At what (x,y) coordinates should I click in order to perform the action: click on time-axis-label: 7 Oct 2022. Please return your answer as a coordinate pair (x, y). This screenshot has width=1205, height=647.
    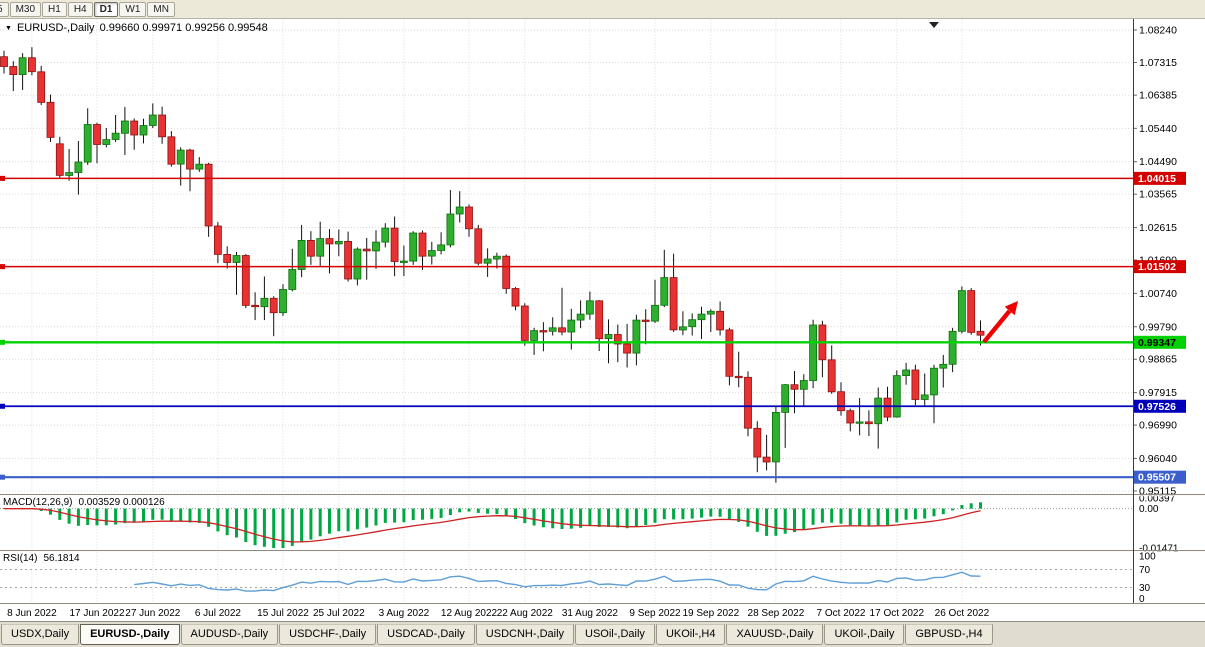
    Looking at the image, I should click on (841, 613).